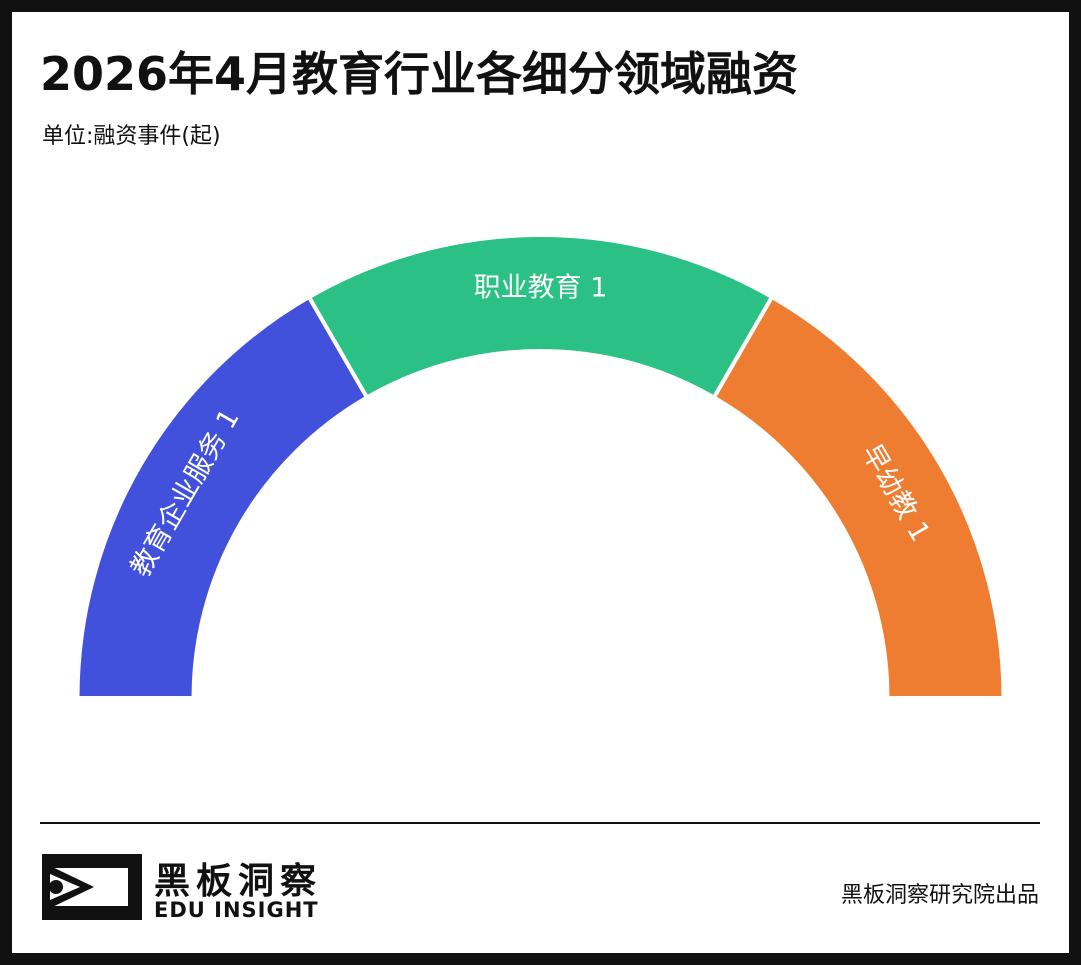 This screenshot has height=965, width=1081. I want to click on brand-name-cn: 黑板洞察, so click(238, 881).